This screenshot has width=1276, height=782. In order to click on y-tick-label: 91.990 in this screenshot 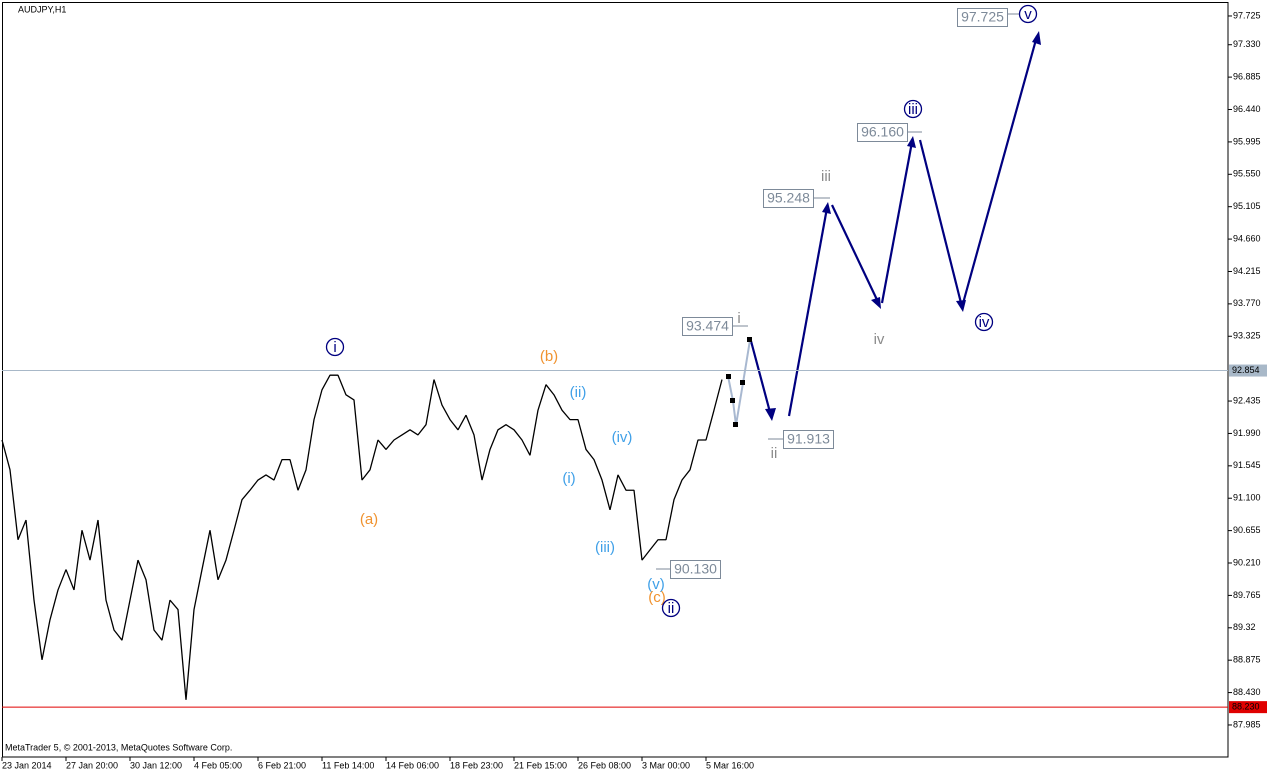, I will do `click(1247, 433)`.